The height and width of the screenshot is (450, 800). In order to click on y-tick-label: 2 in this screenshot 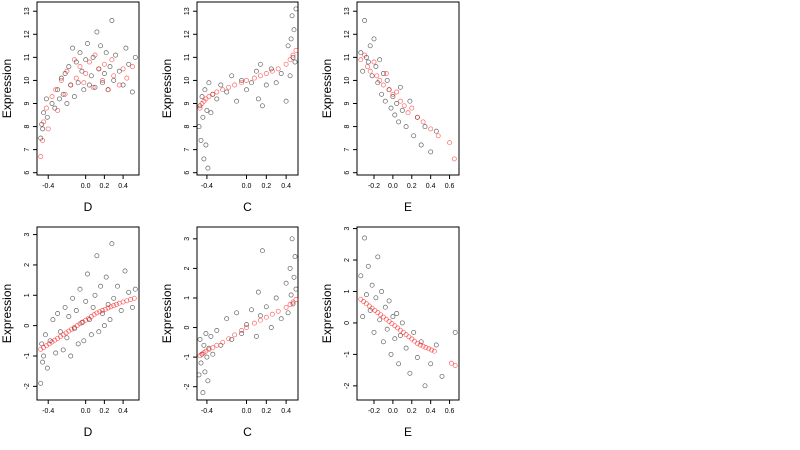, I will do `click(347, 260)`.